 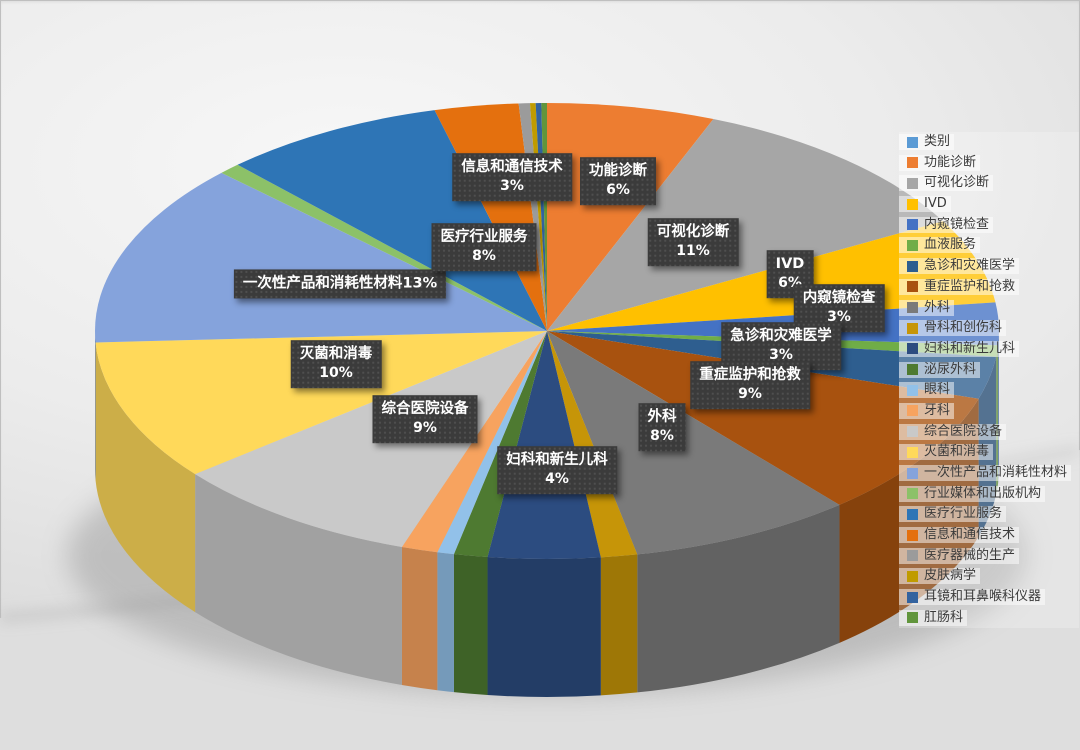 I want to click on legend-item: 类别, so click(x=927, y=142).